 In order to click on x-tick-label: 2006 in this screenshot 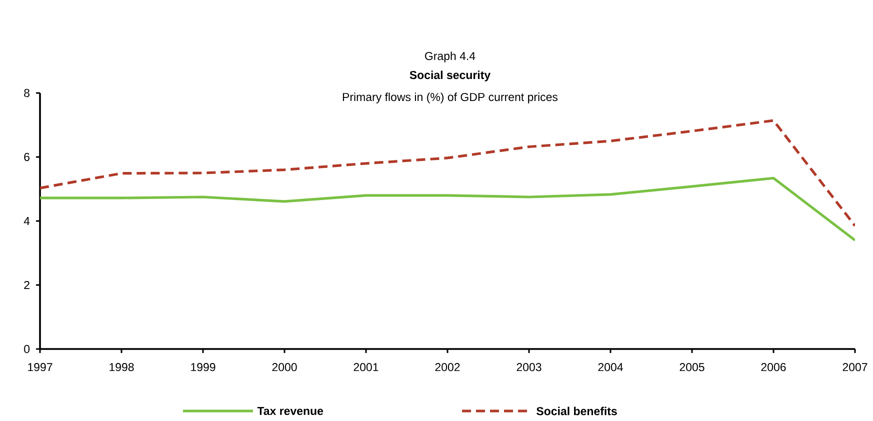, I will do `click(773, 367)`.